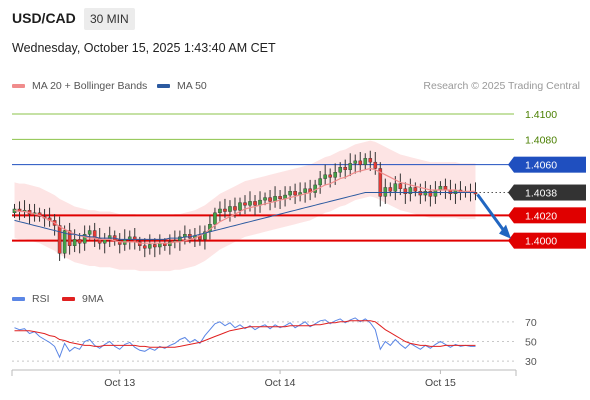 Image resolution: width=590 pixels, height=400 pixels. I want to click on credit-label: Research © 2025 Trading Central, so click(501, 86).